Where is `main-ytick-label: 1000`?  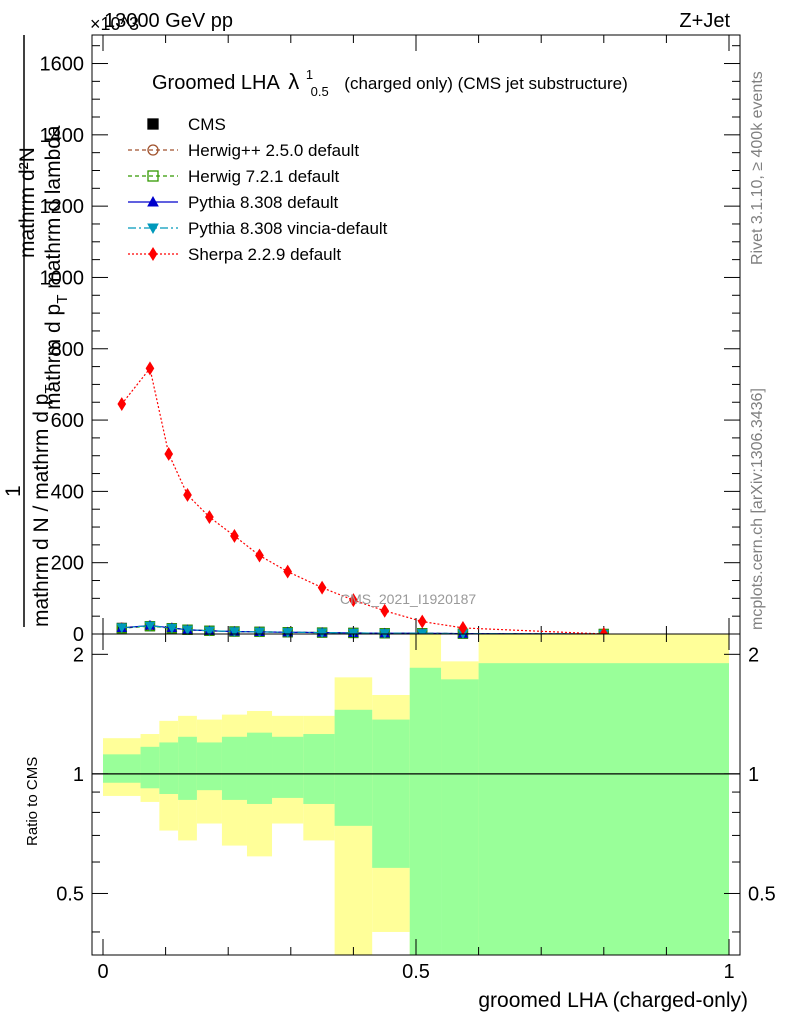
main-ytick-label: 1000 is located at coordinates (62, 278).